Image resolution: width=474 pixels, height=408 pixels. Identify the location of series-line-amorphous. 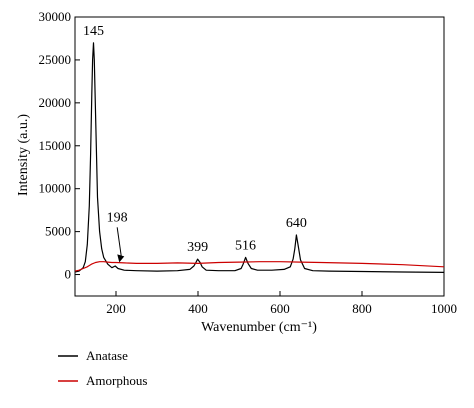
(259, 266).